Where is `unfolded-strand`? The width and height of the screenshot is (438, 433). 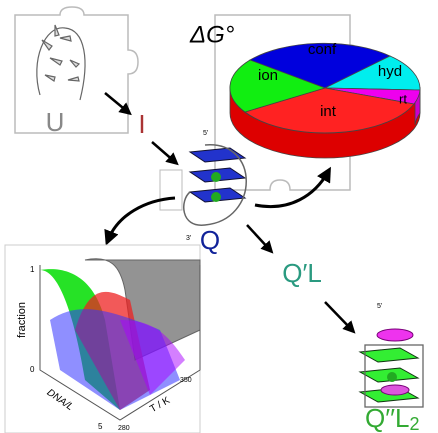 unfolded-strand is located at coordinates (61, 62).